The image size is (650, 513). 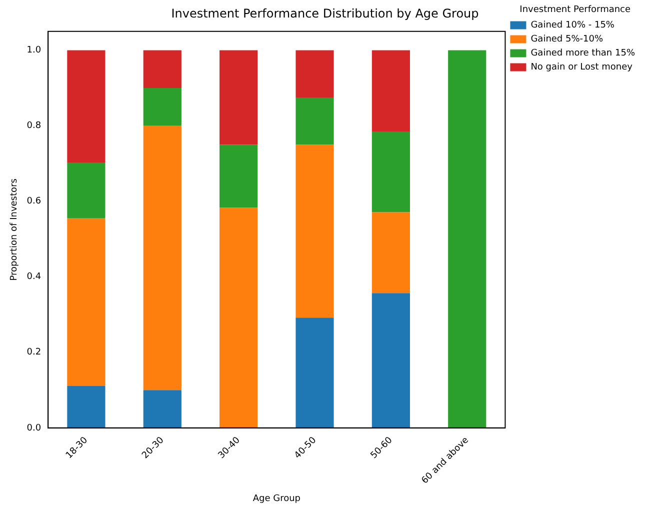 What do you see at coordinates (34, 51) in the screenshot?
I see `y-tick-label: 1.0` at bounding box center [34, 51].